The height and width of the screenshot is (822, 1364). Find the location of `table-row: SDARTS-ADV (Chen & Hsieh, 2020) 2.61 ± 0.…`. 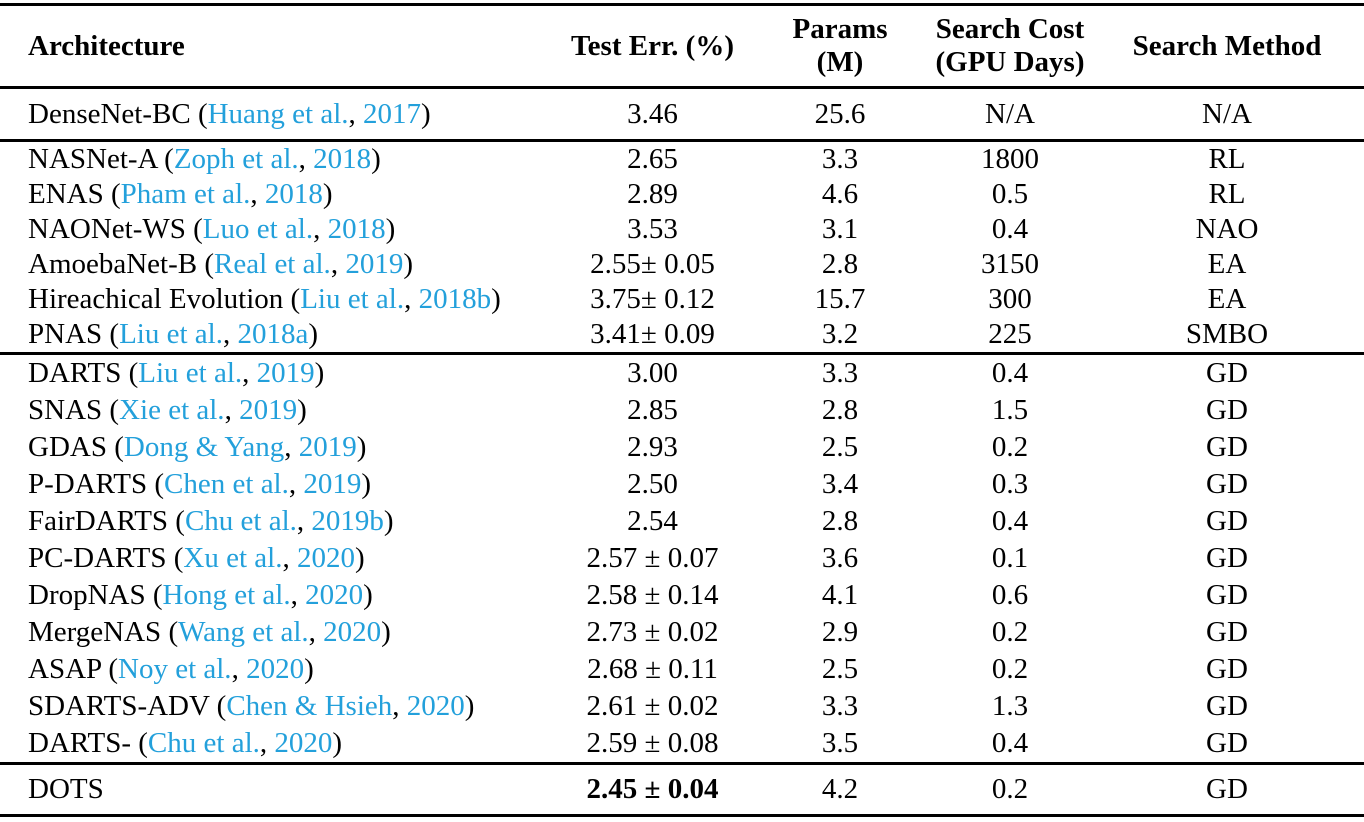

table-row: SDARTS-ADV (Chen & Hsieh, 2020) 2.61 ± 0.… is located at coordinates (682, 706).